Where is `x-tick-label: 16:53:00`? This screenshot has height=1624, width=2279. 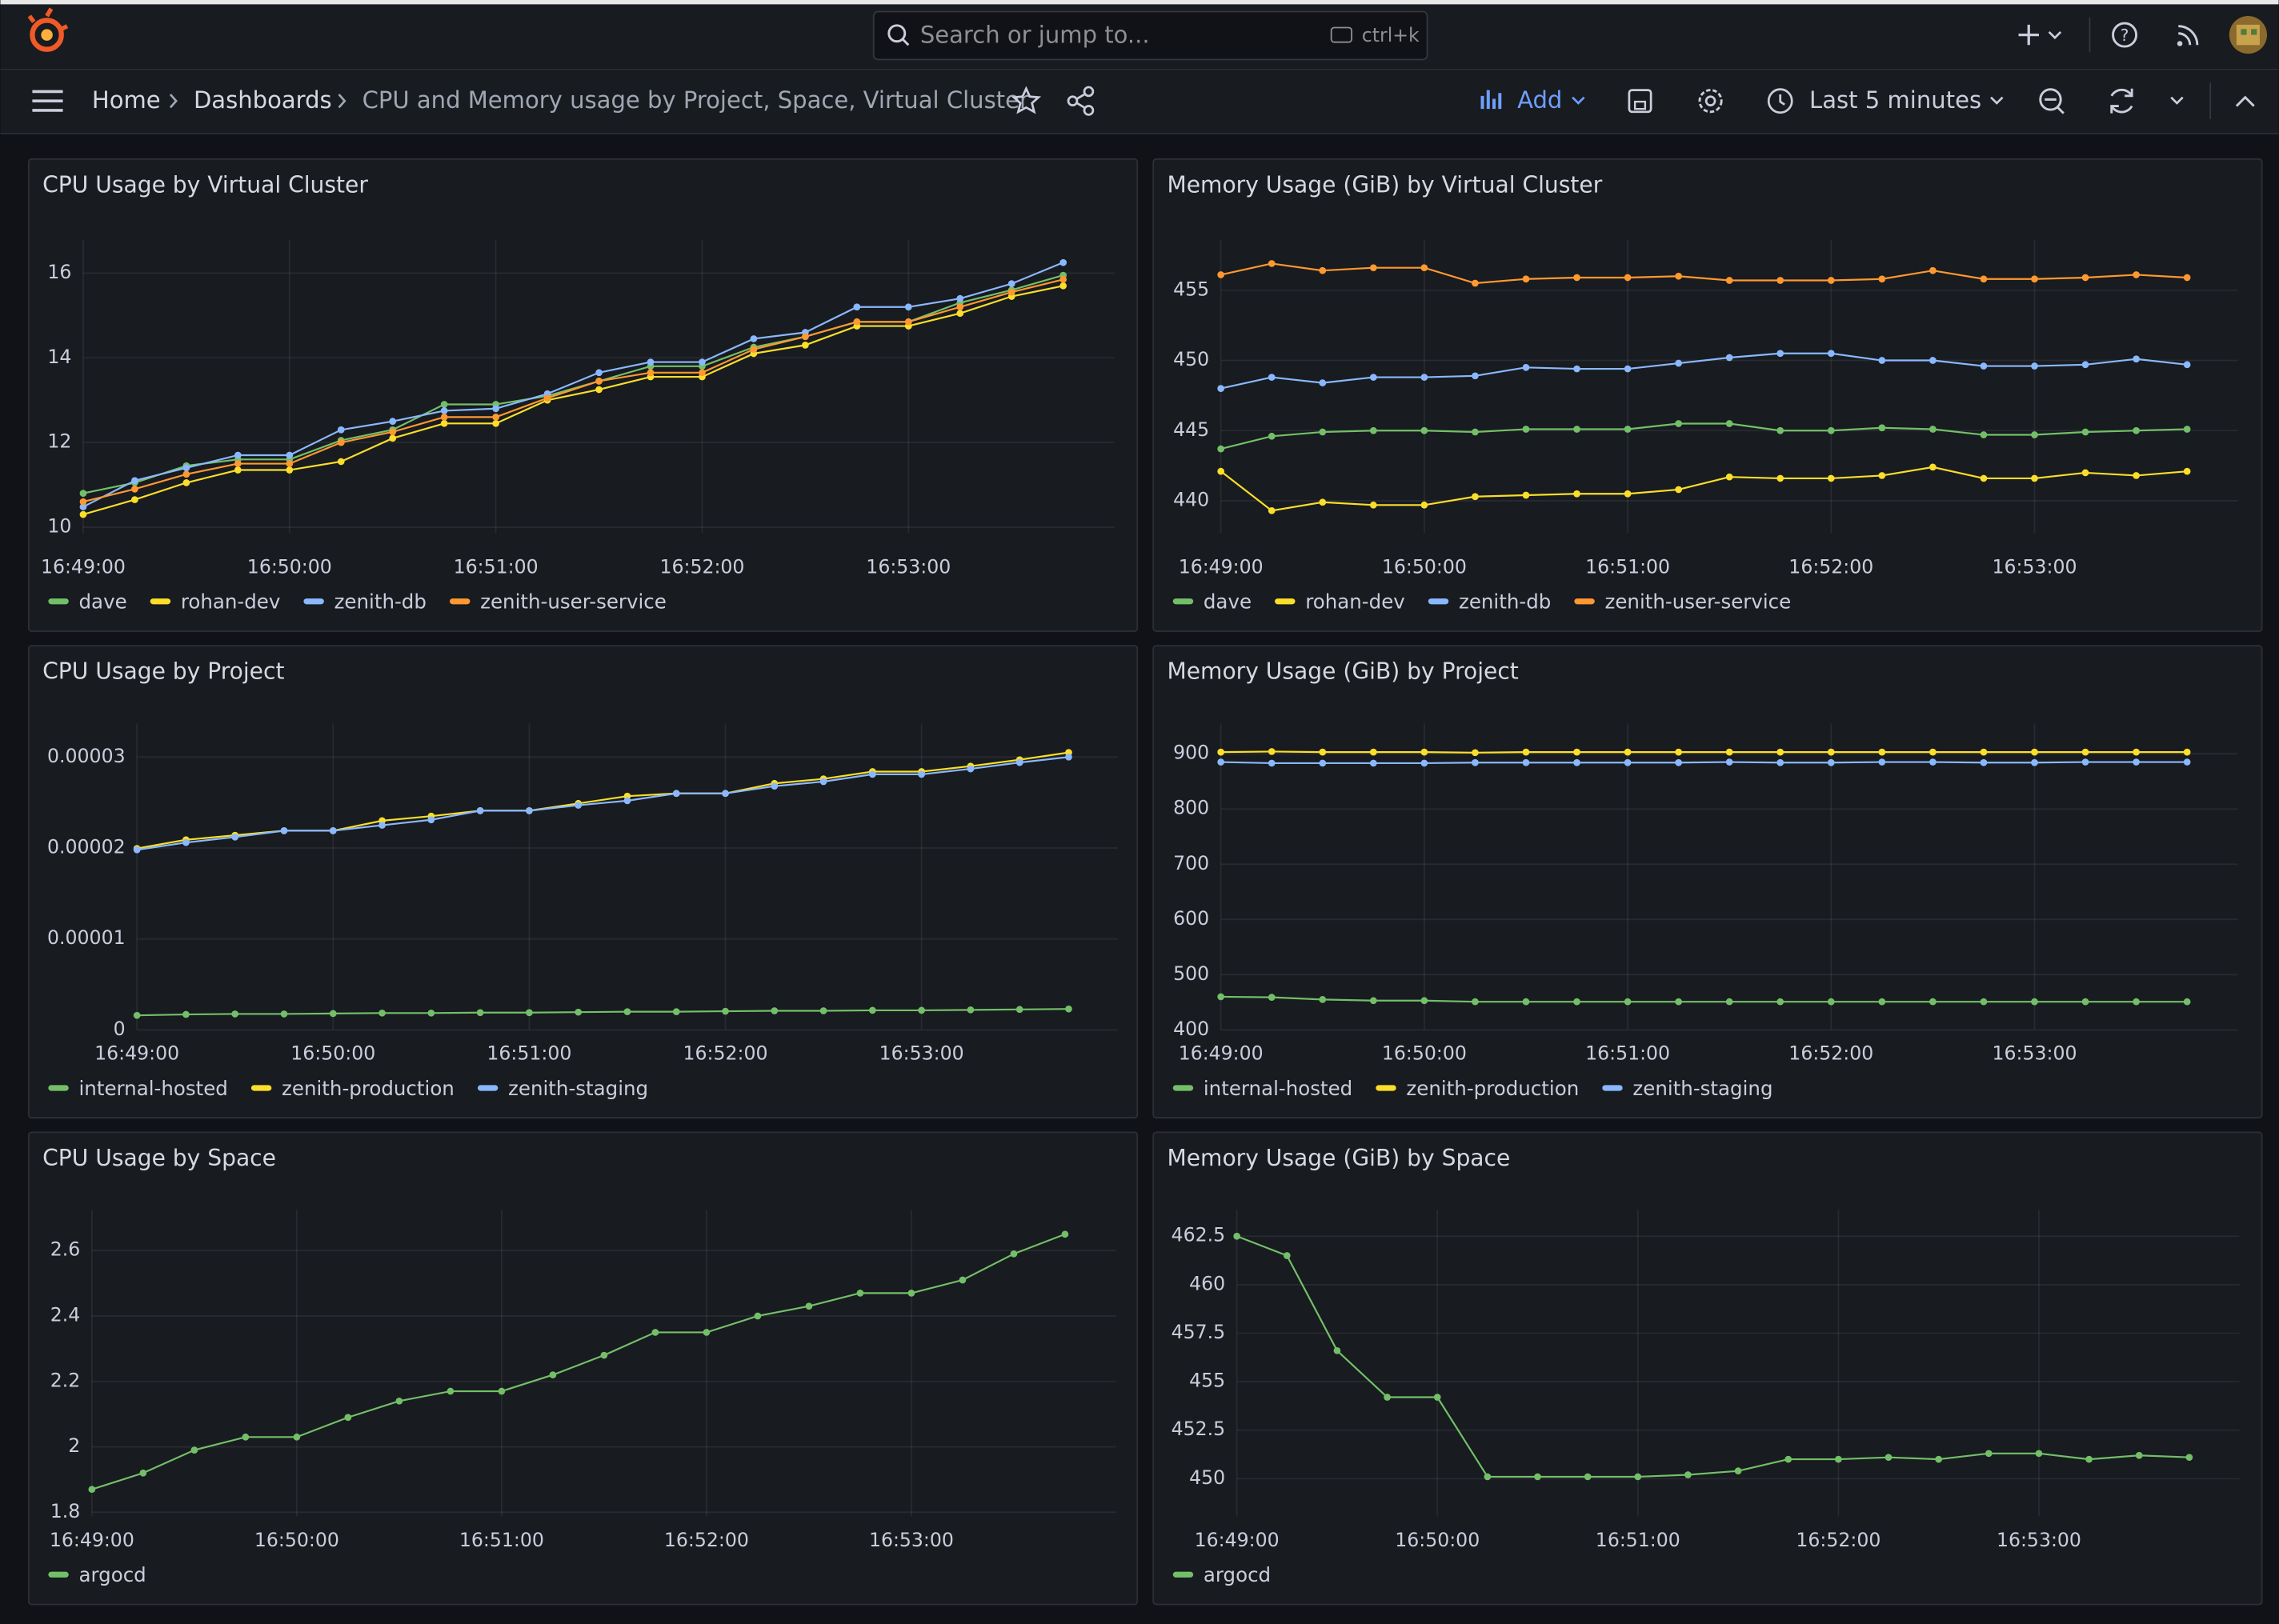
x-tick-label: 16:53:00 is located at coordinates (2035, 566).